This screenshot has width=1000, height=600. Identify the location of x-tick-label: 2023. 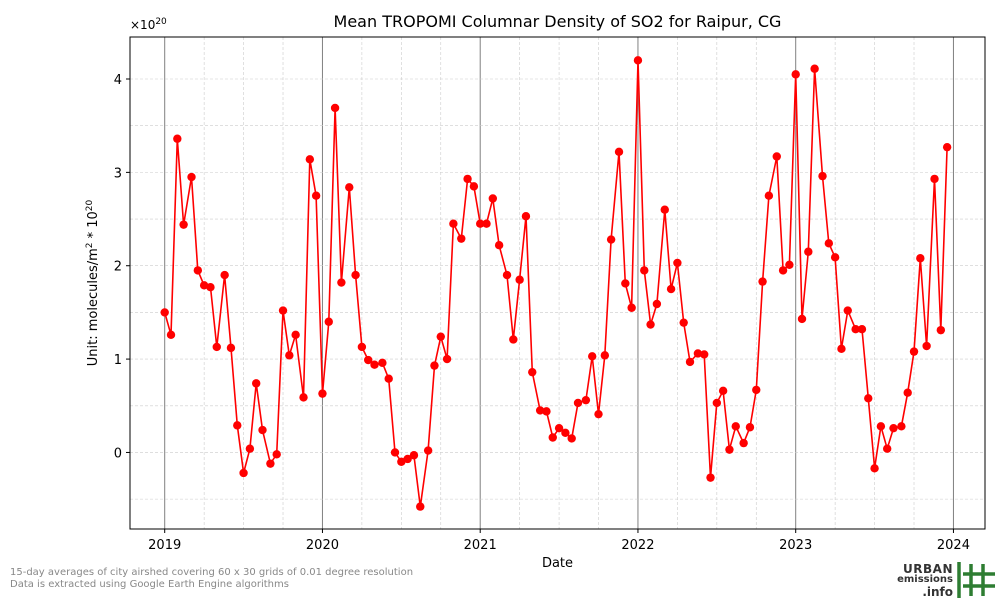
(795, 545).